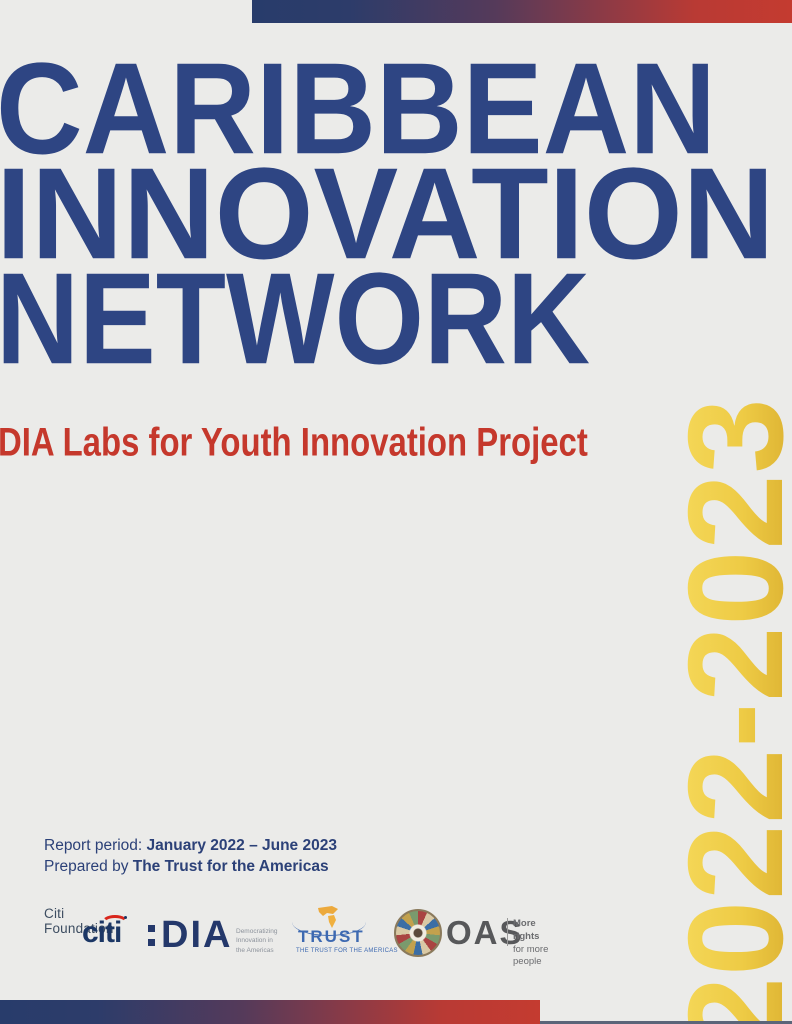  What do you see at coordinates (726, 710) in the screenshot?
I see `vertical-year-banner: 2022-2023` at bounding box center [726, 710].